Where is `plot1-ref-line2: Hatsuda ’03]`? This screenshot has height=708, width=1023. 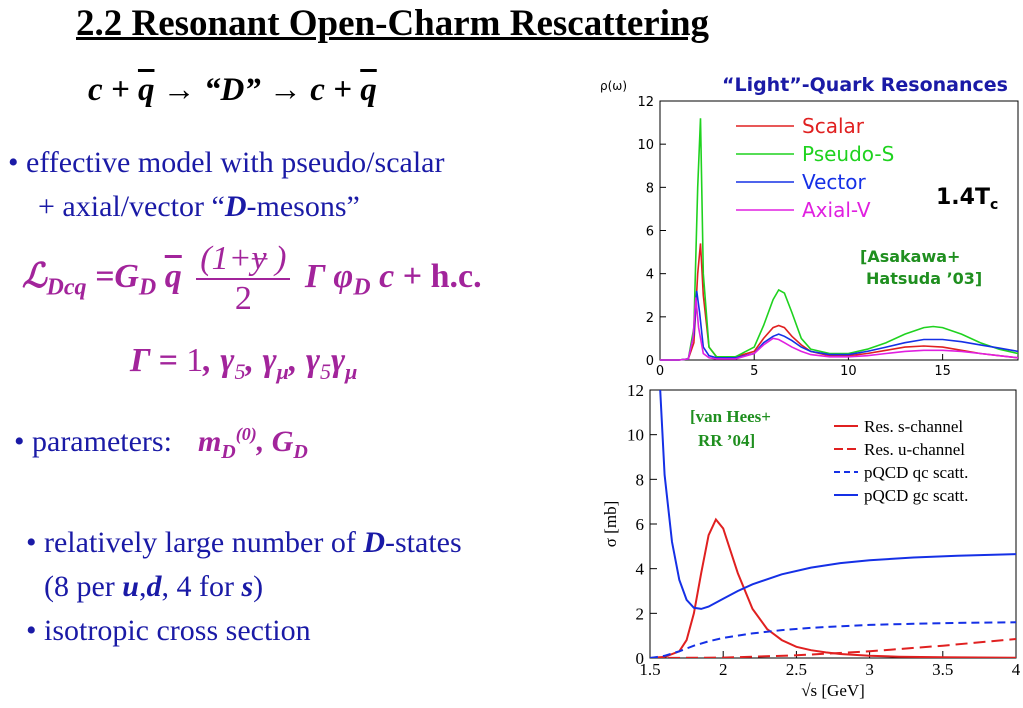
plot1-ref-line2: Hatsuda ’03] is located at coordinates (924, 278).